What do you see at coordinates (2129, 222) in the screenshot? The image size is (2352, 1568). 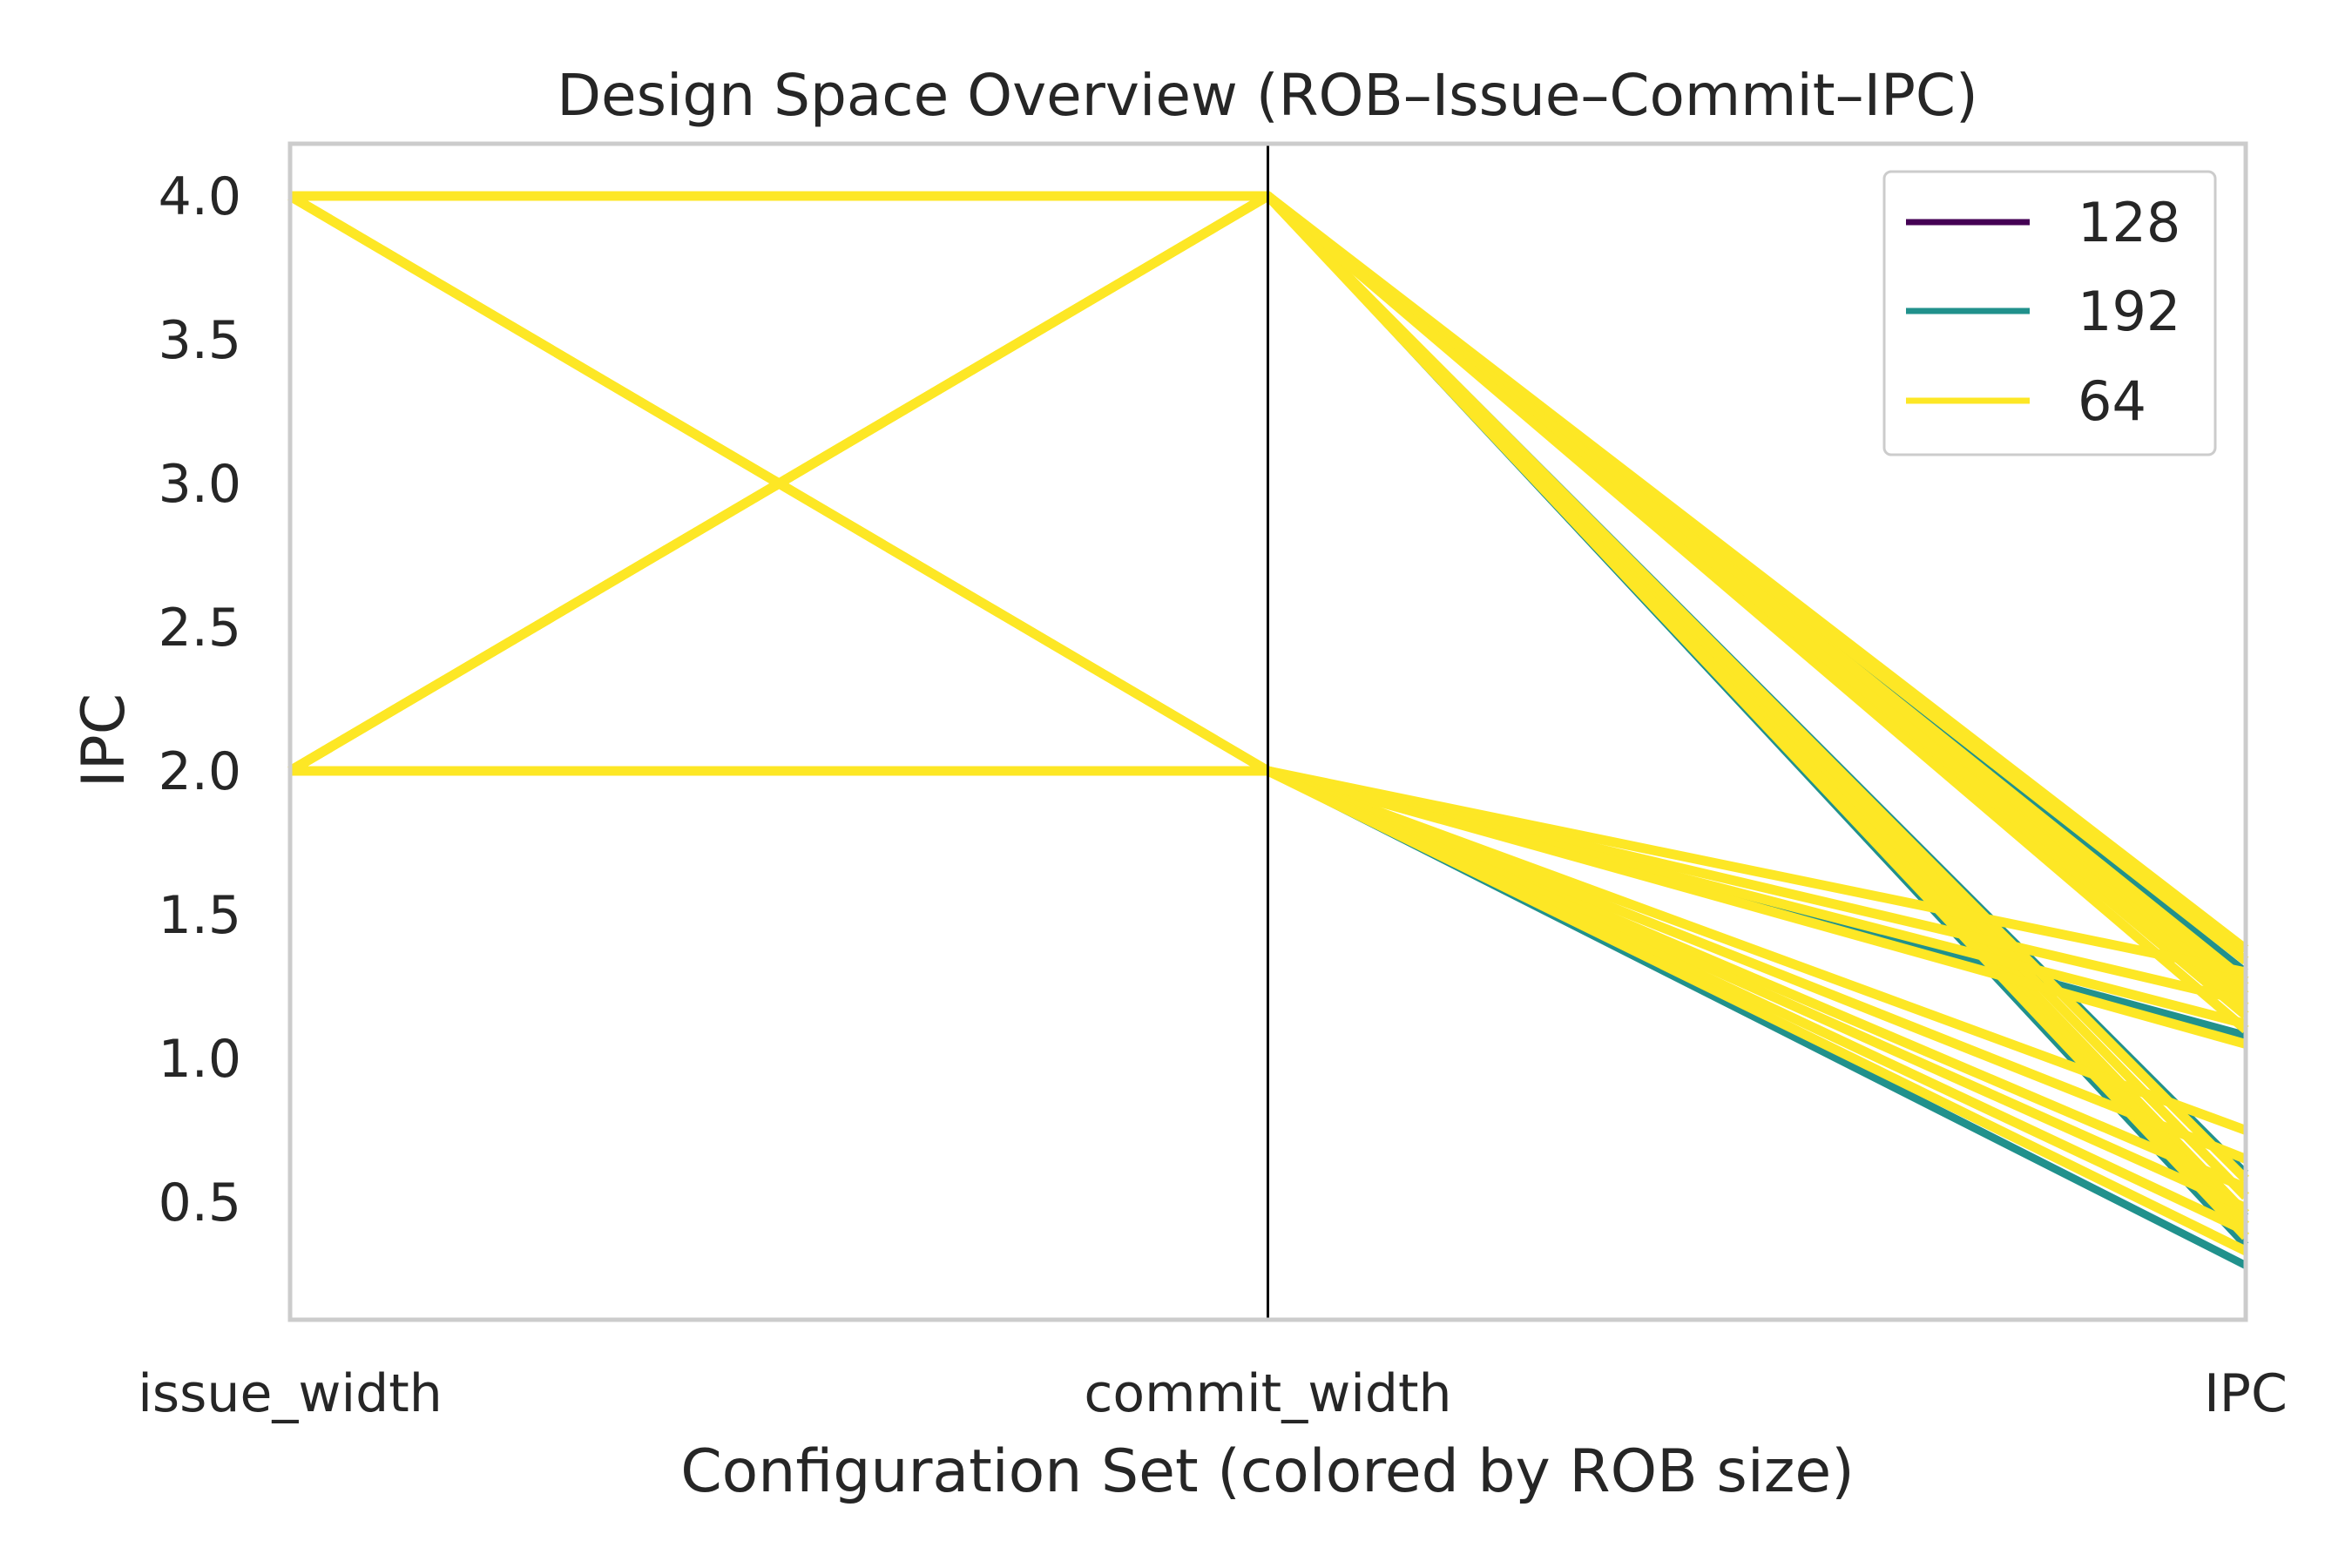 I see `legend-label-128: 128` at bounding box center [2129, 222].